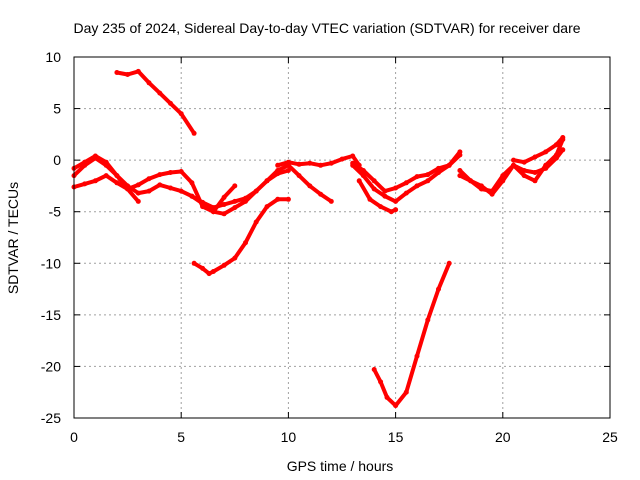 This screenshot has height=480, width=640. Describe the element at coordinates (503, 437) in the screenshot. I see `x-tick-label: 20` at that location.